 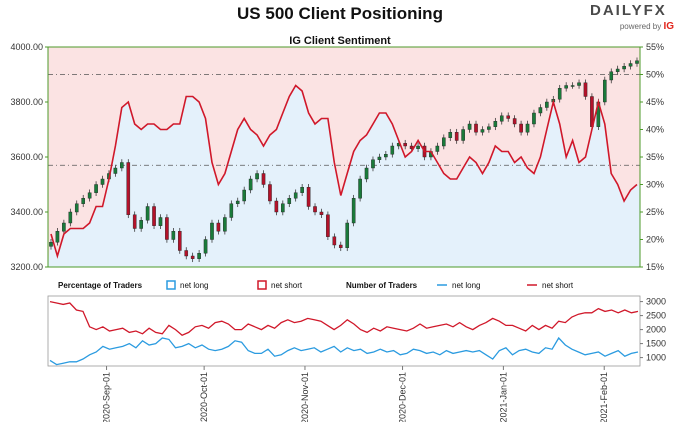 What do you see at coordinates (655, 267) in the screenshot?
I see `y-right-tick-label: 15%` at bounding box center [655, 267].